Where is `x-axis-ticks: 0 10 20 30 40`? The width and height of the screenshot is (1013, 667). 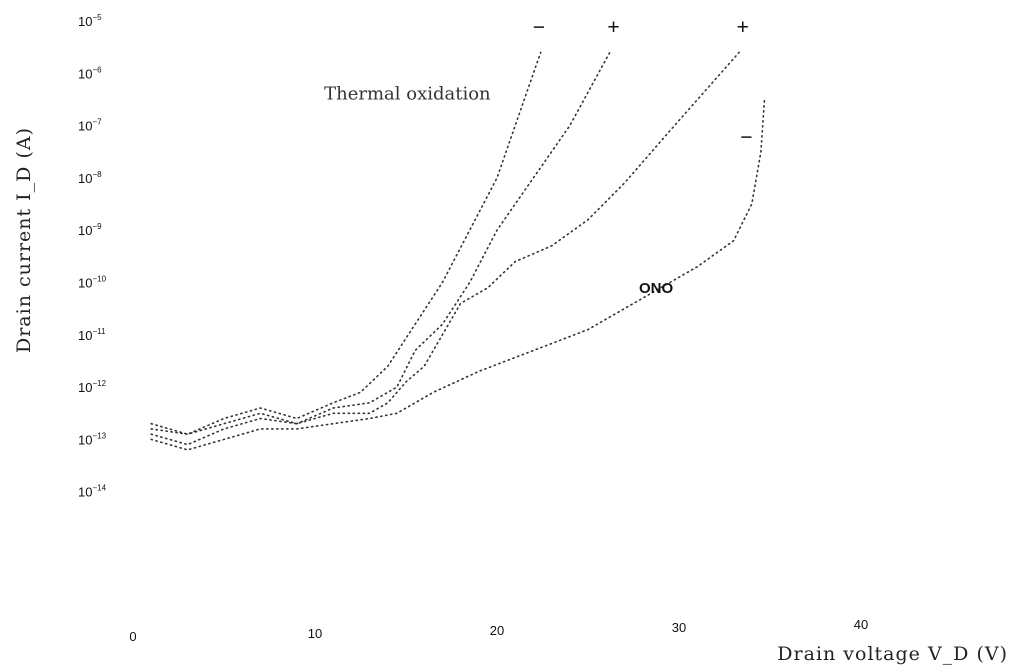 x-axis-ticks: 0 10 20 30 40 is located at coordinates (498, 630).